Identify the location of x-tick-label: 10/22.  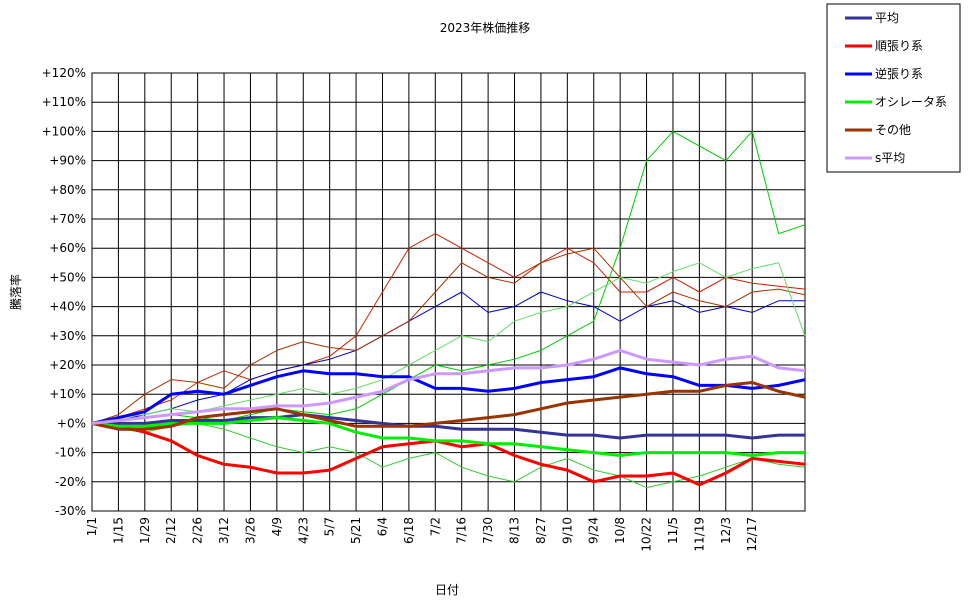
(647, 534).